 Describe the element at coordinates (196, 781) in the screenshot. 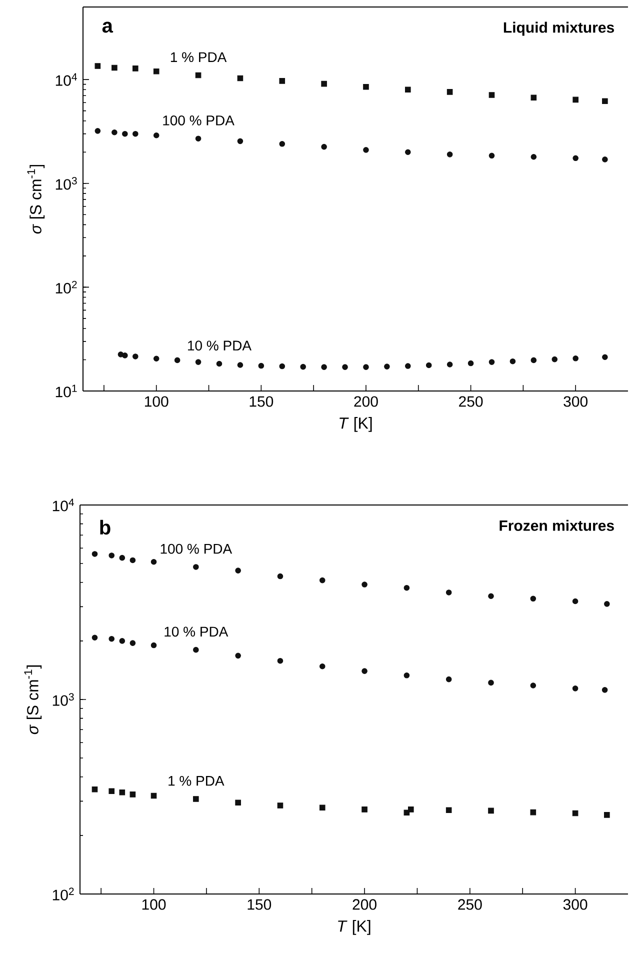

I see `series-label: 1 % PDA` at that location.